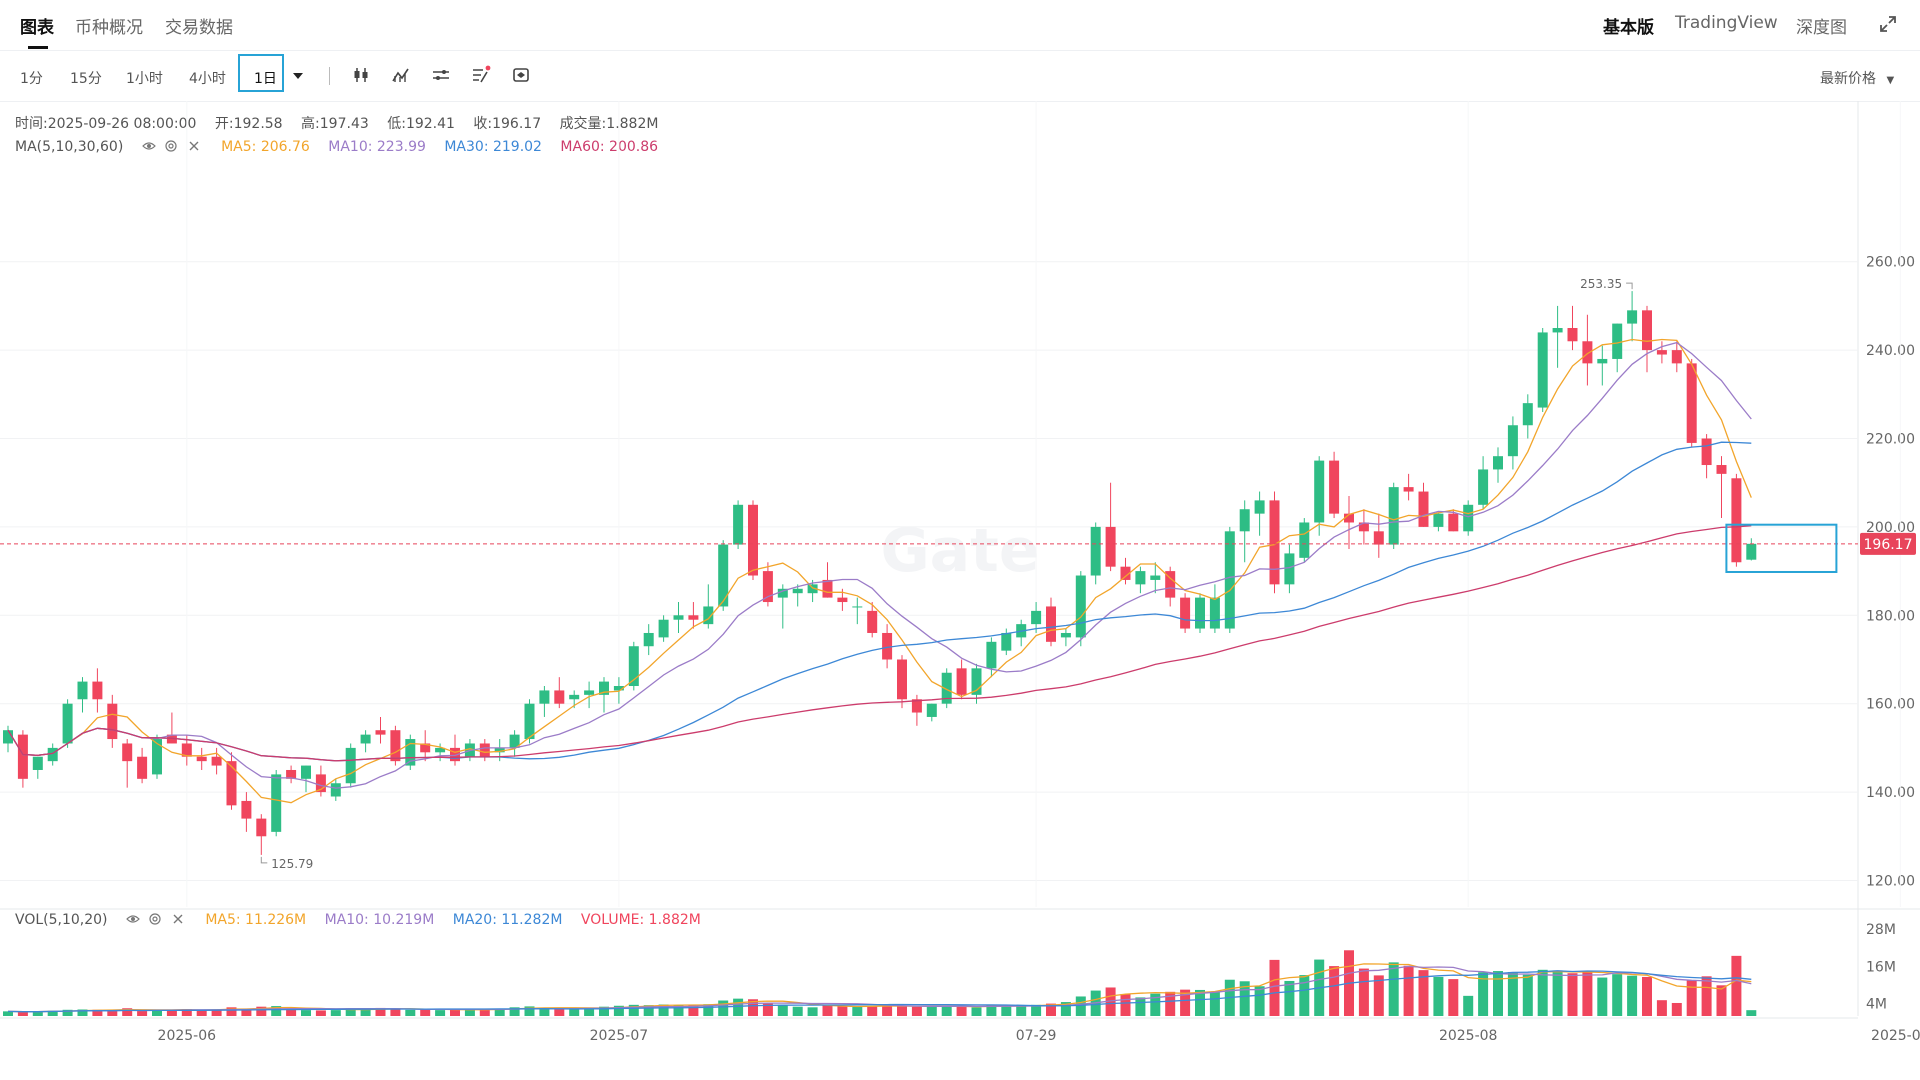 This screenshot has height=1080, width=1920. What do you see at coordinates (1857, 78) in the screenshot?
I see `price-type-dropdown: 最新价格 ▼` at bounding box center [1857, 78].